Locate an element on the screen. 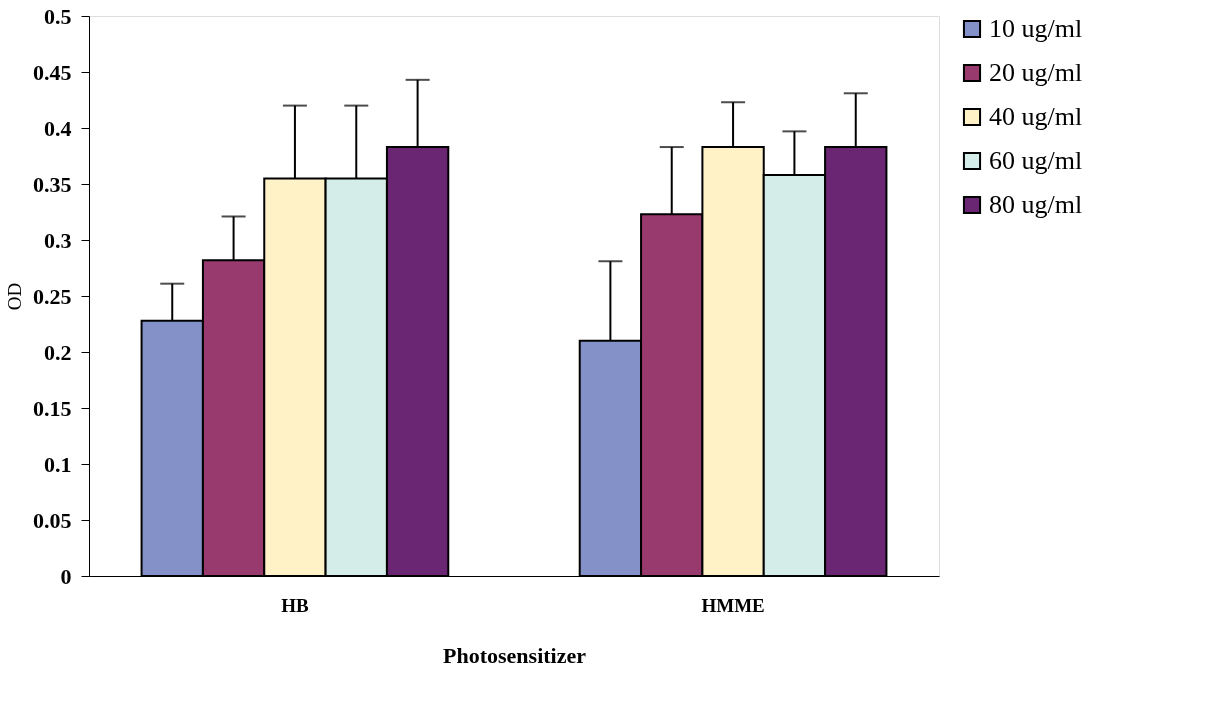 The image size is (1213, 709). x-tick-label: HMME is located at coordinates (733, 605).